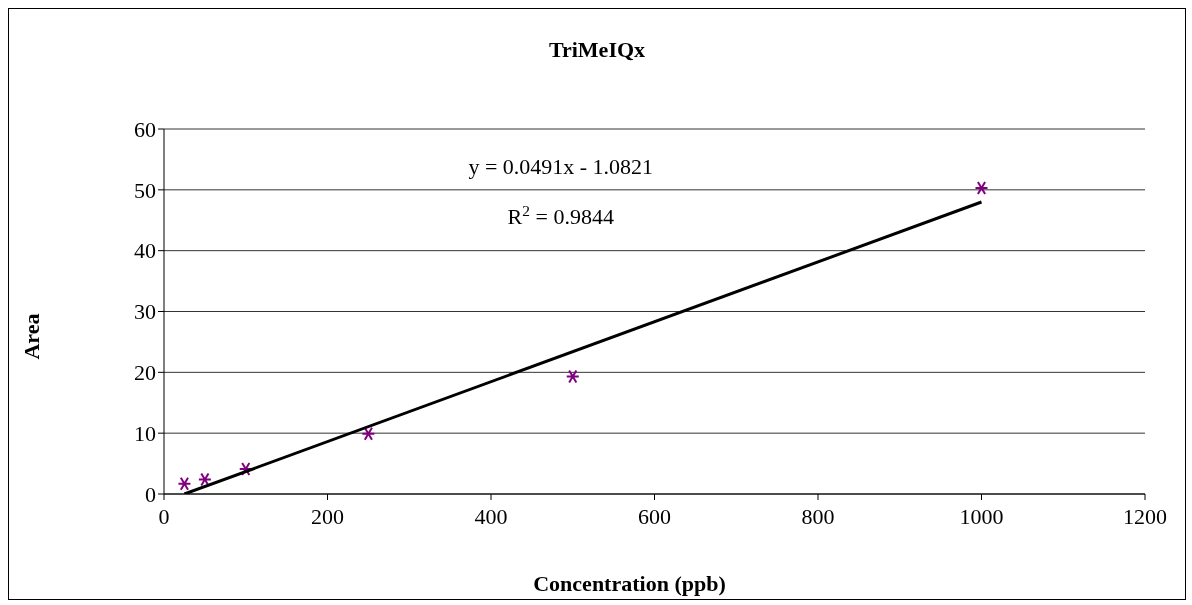 The image size is (1192, 605). Describe the element at coordinates (145, 433) in the screenshot. I see `y-tick-label: 10` at that location.